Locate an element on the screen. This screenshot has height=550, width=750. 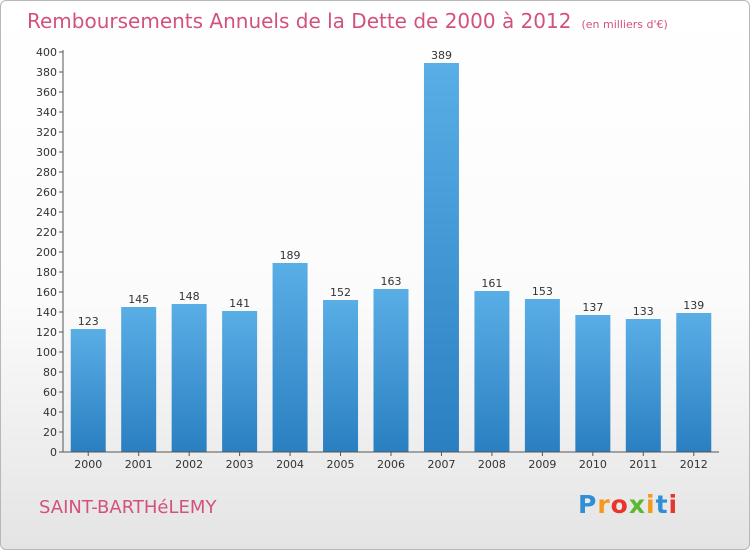
x-tick-label: 2008 is located at coordinates (492, 464).